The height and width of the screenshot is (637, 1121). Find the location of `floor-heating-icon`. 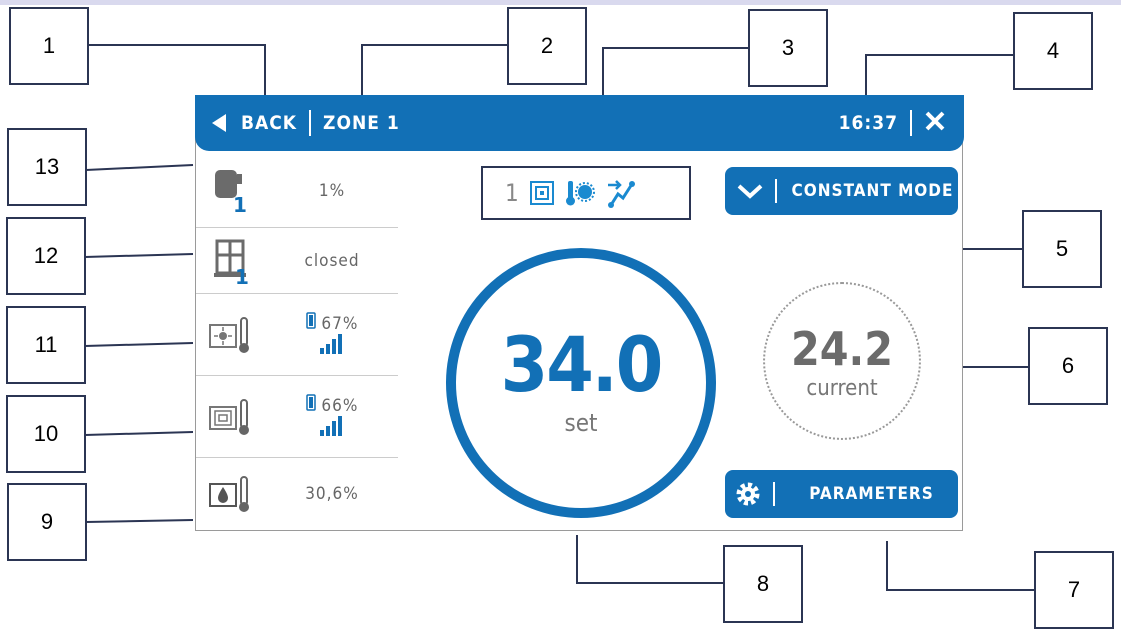

floor-heating-icon is located at coordinates (541, 193).